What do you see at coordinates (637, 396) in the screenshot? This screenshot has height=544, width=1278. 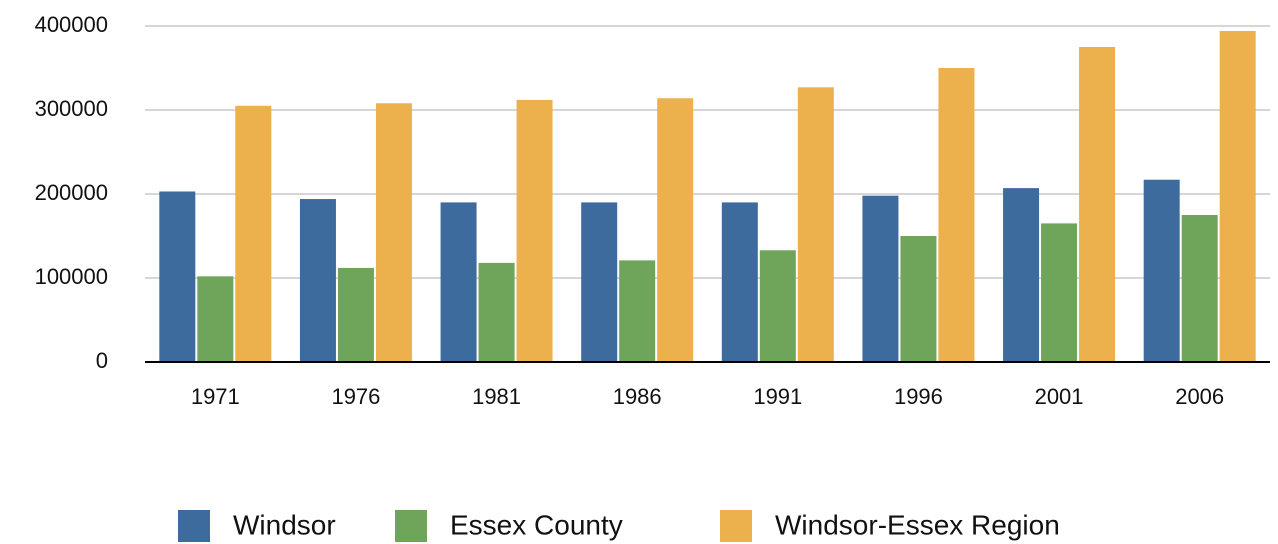 I see `x-tick-label: 1986` at bounding box center [637, 396].